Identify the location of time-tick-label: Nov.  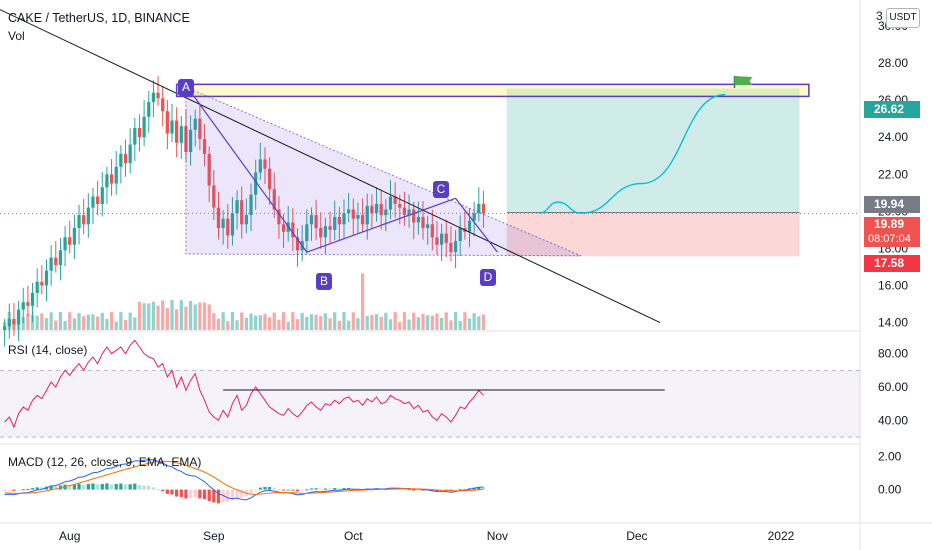
(497, 536).